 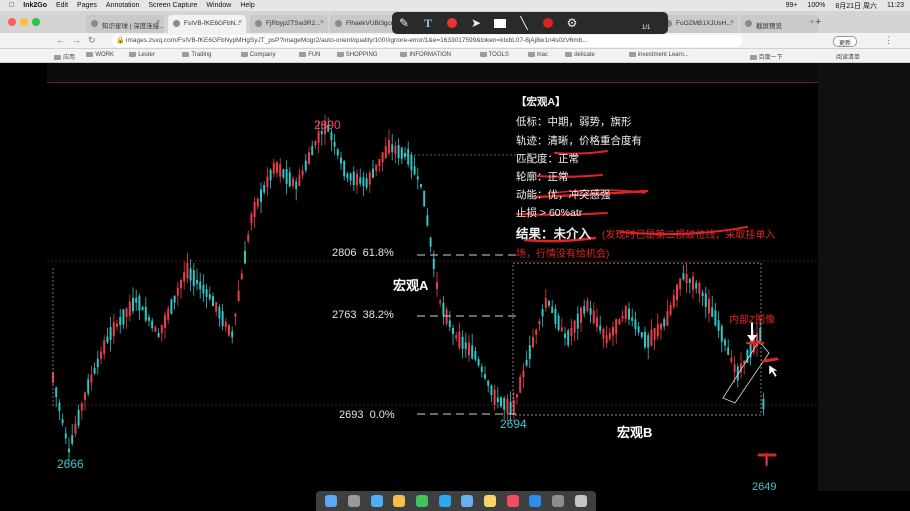 I want to click on trash-icon, so click(x=580, y=501).